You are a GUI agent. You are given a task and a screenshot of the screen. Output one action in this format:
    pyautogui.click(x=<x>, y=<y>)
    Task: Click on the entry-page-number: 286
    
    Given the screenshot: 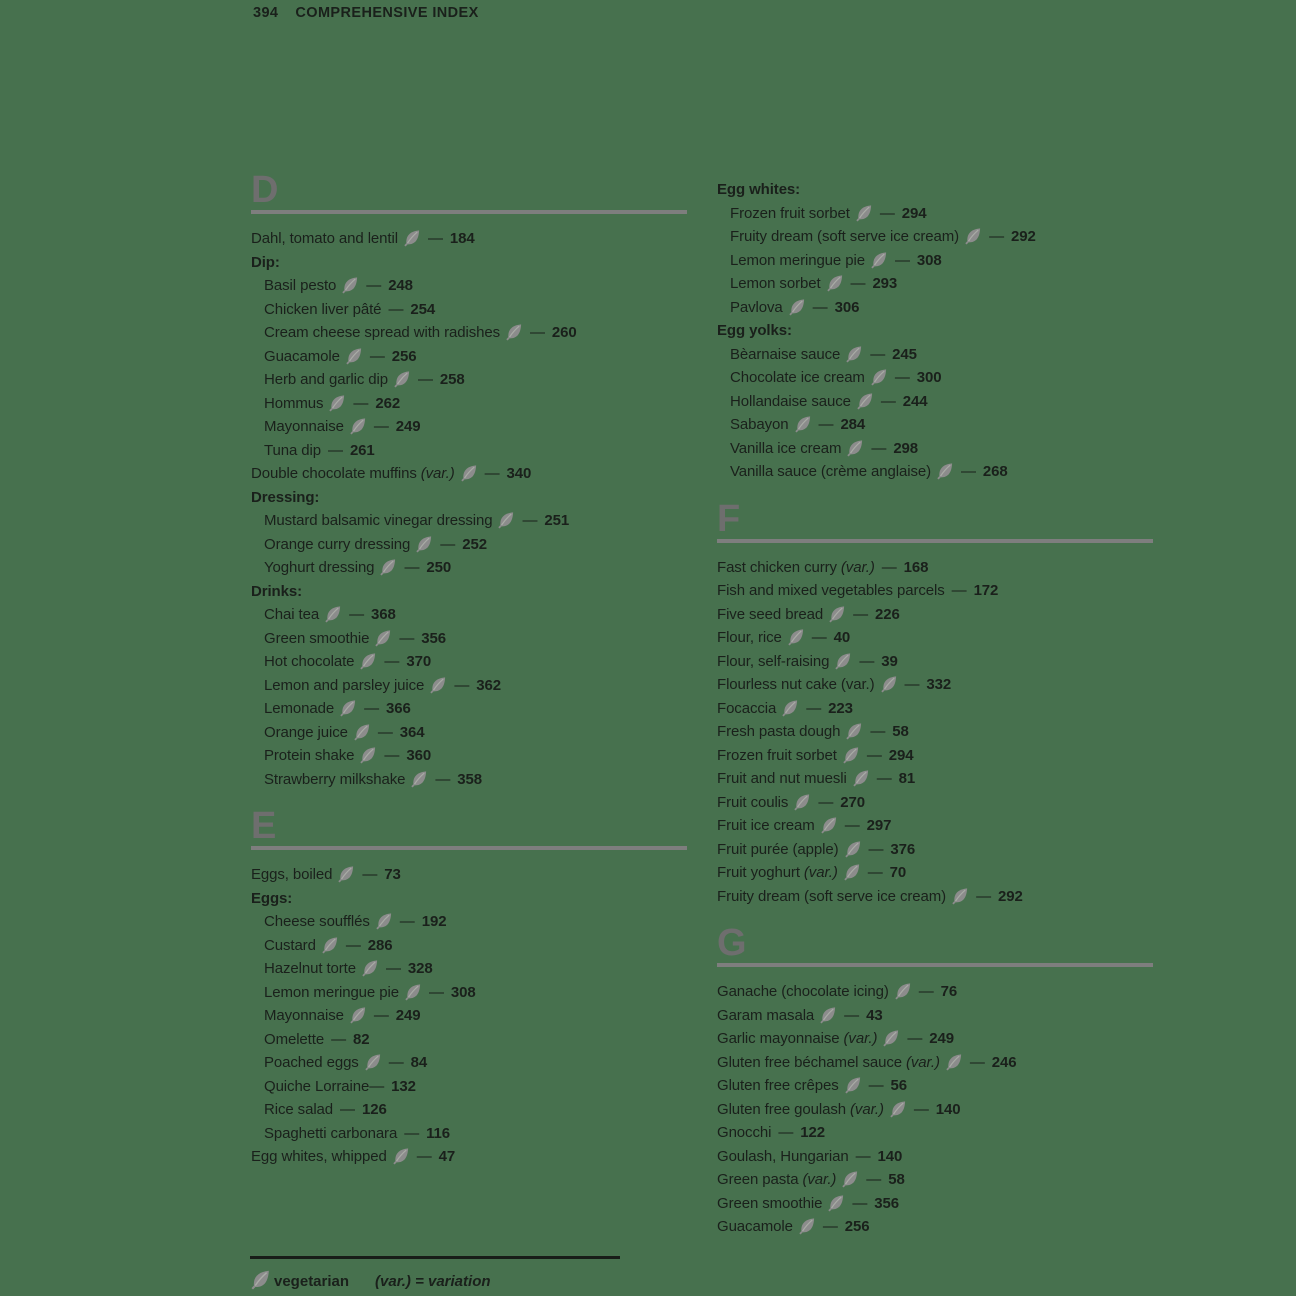 What is the action you would take?
    pyautogui.click(x=380, y=945)
    